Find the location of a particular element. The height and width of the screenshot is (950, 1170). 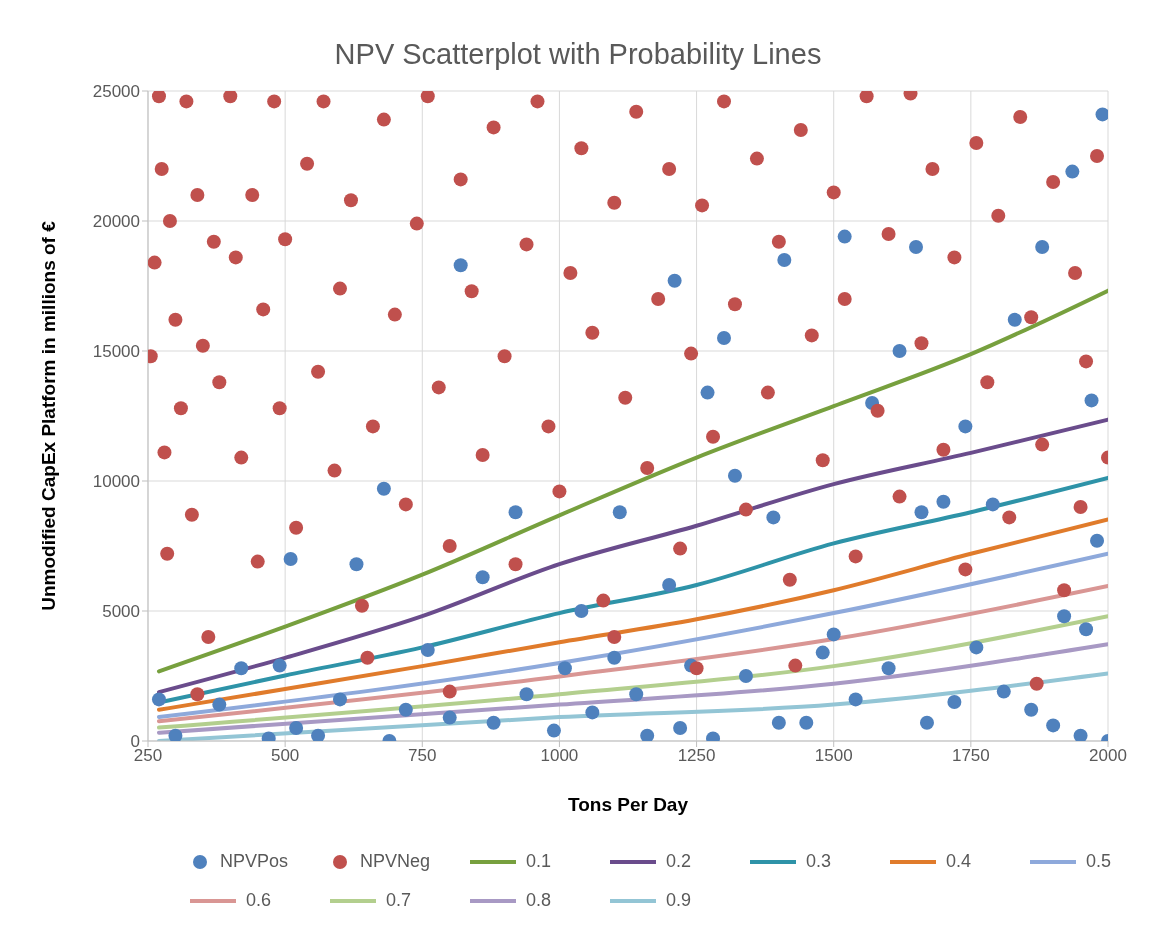

legend-label: 0.7 is located at coordinates (399, 900).